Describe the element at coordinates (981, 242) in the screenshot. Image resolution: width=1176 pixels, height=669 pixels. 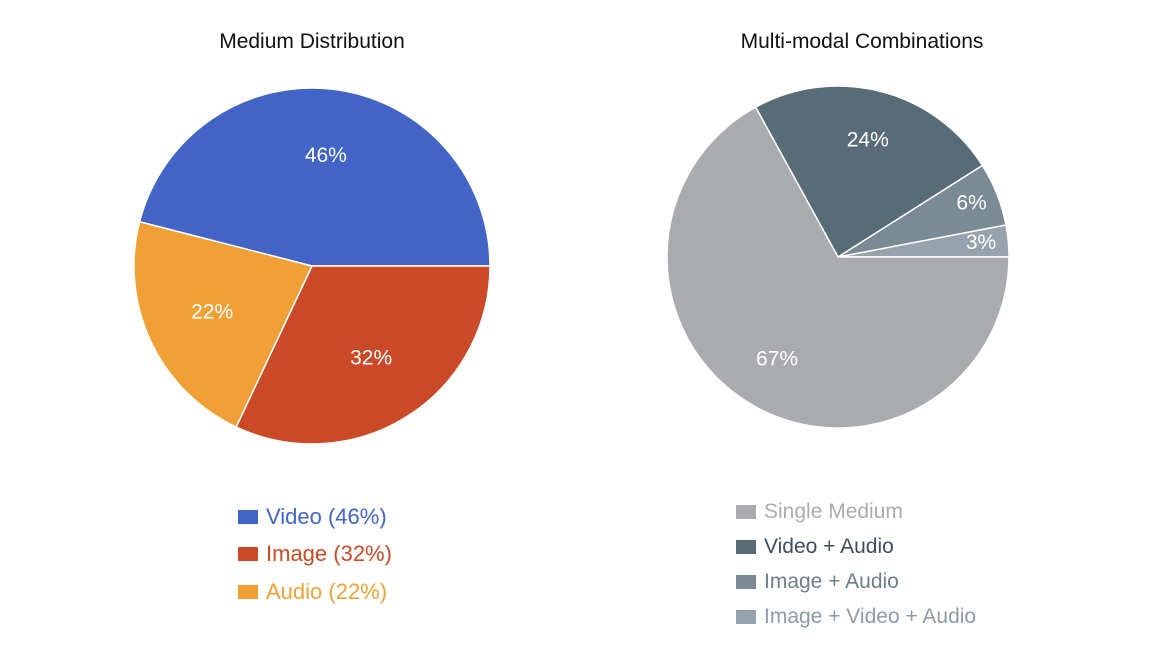
I see `slice-label-image-video-audio-multimodal-combinations: 3%` at that location.